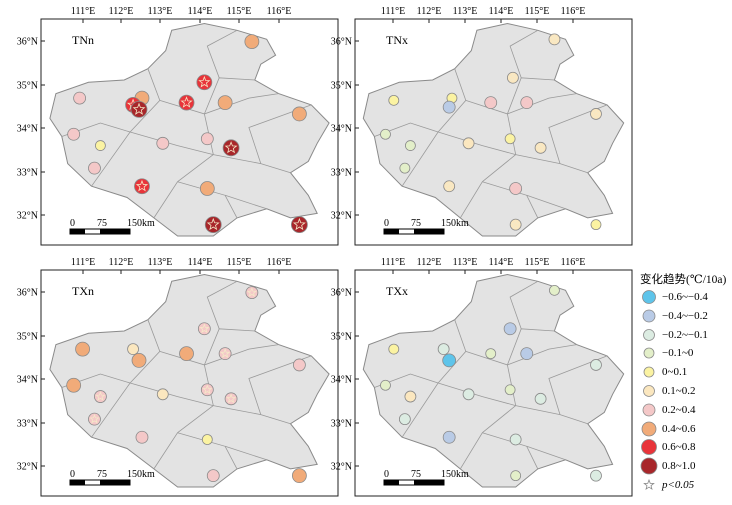  Describe the element at coordinates (679, 409) in the screenshot. I see `legend-label: 0.2~0.4` at that location.